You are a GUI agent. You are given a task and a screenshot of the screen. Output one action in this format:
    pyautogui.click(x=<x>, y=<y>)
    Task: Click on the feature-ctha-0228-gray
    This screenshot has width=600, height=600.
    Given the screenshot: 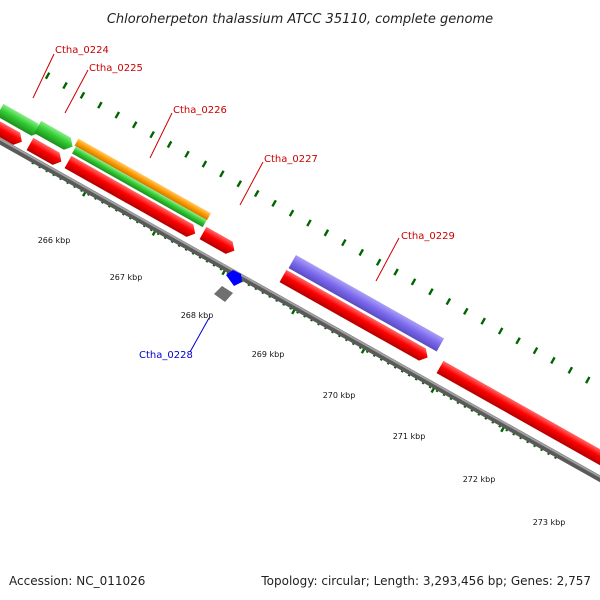 What is the action you would take?
    pyautogui.click(x=223, y=294)
    